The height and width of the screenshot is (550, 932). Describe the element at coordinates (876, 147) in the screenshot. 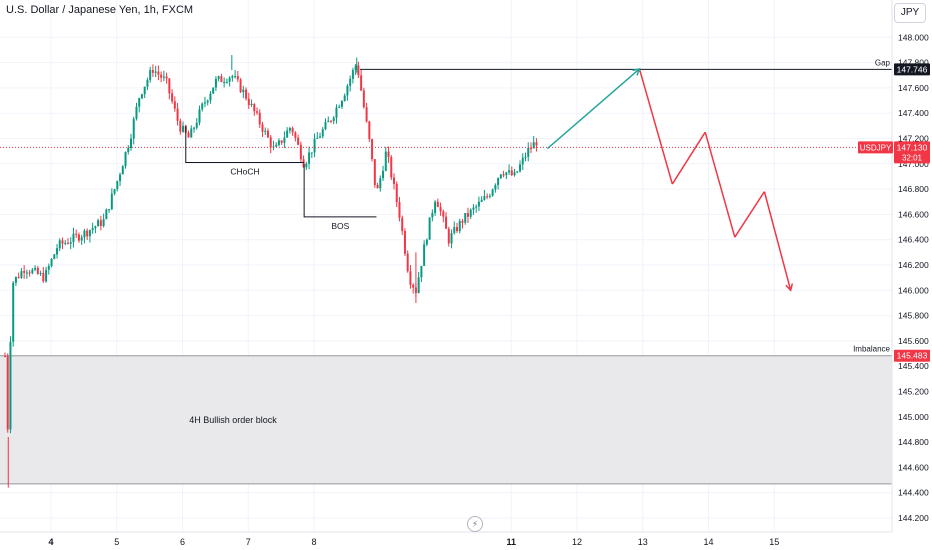

I see `symbol-text: USDJPY` at that location.